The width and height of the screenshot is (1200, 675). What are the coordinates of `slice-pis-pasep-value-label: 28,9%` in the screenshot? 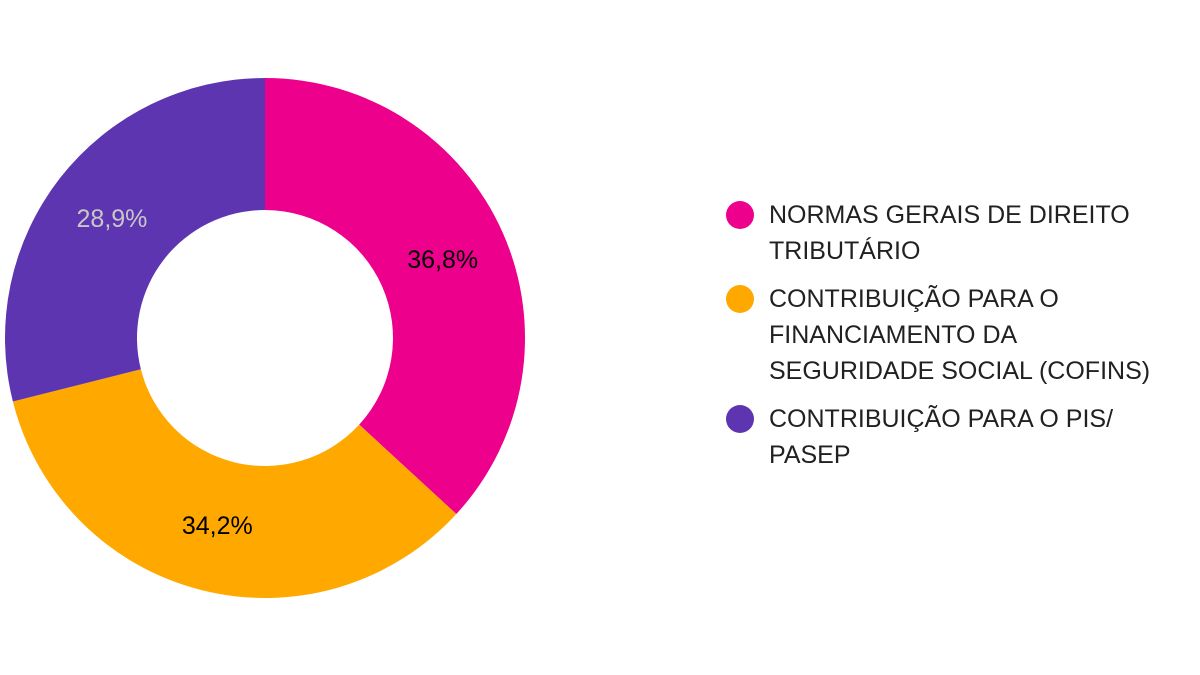 It's located at (112, 219).